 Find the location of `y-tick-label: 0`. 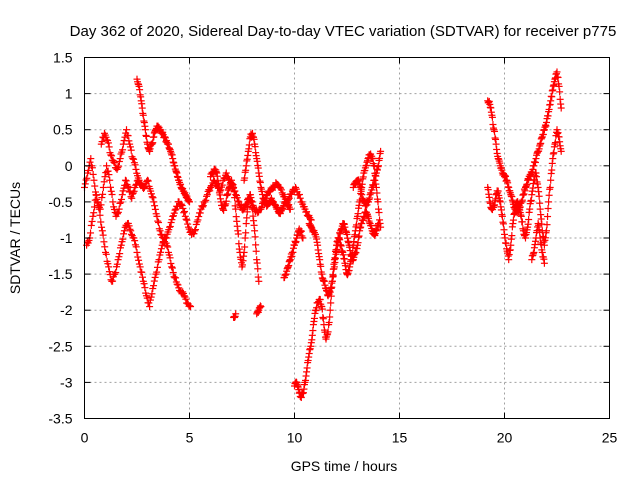

y-tick-label: 0 is located at coordinates (69, 166).